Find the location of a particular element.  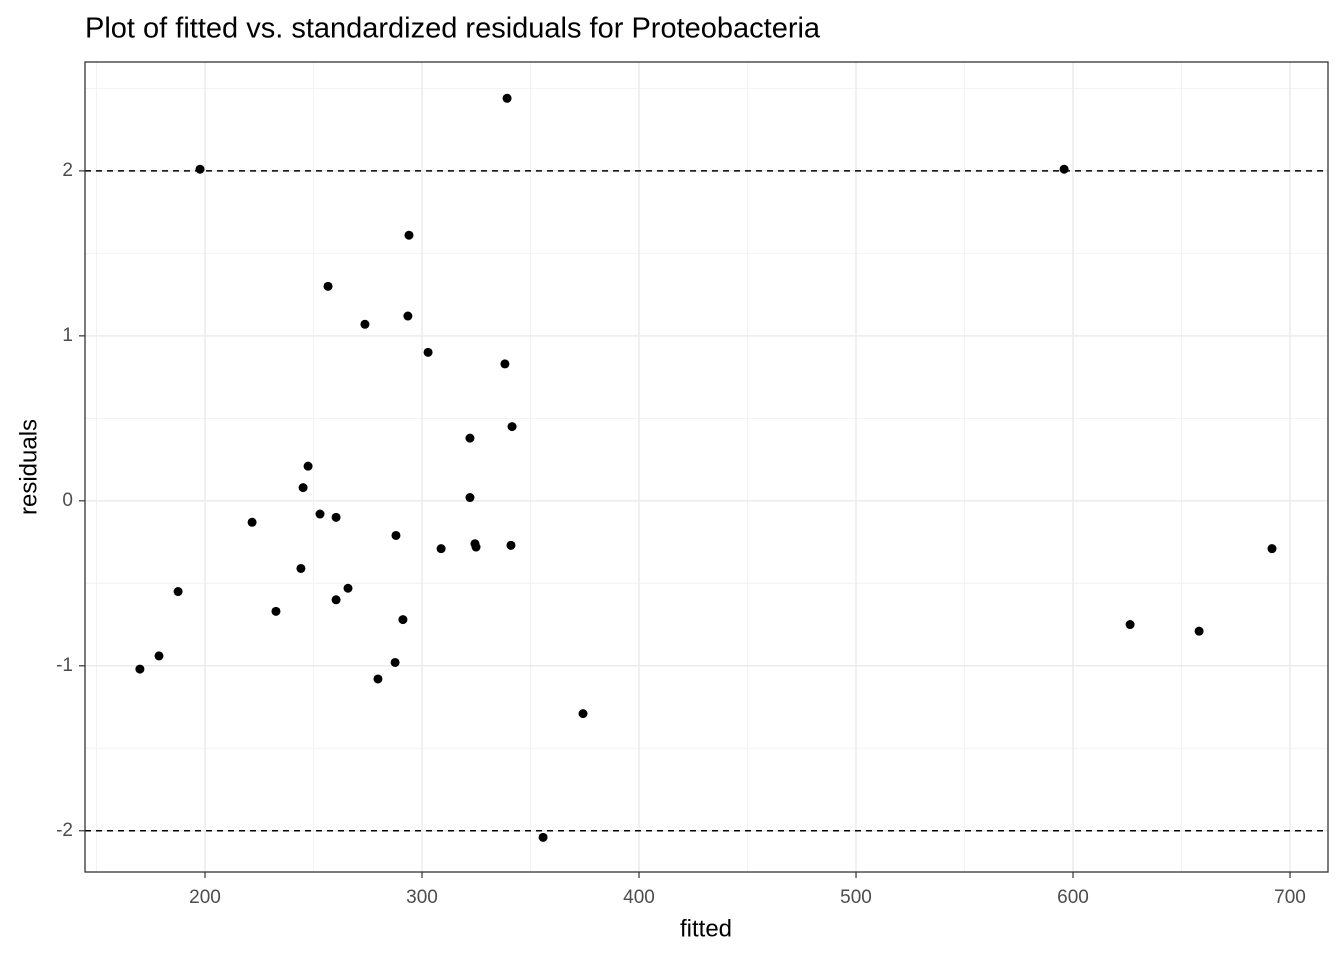

x-tick-label: 500 is located at coordinates (856, 897).